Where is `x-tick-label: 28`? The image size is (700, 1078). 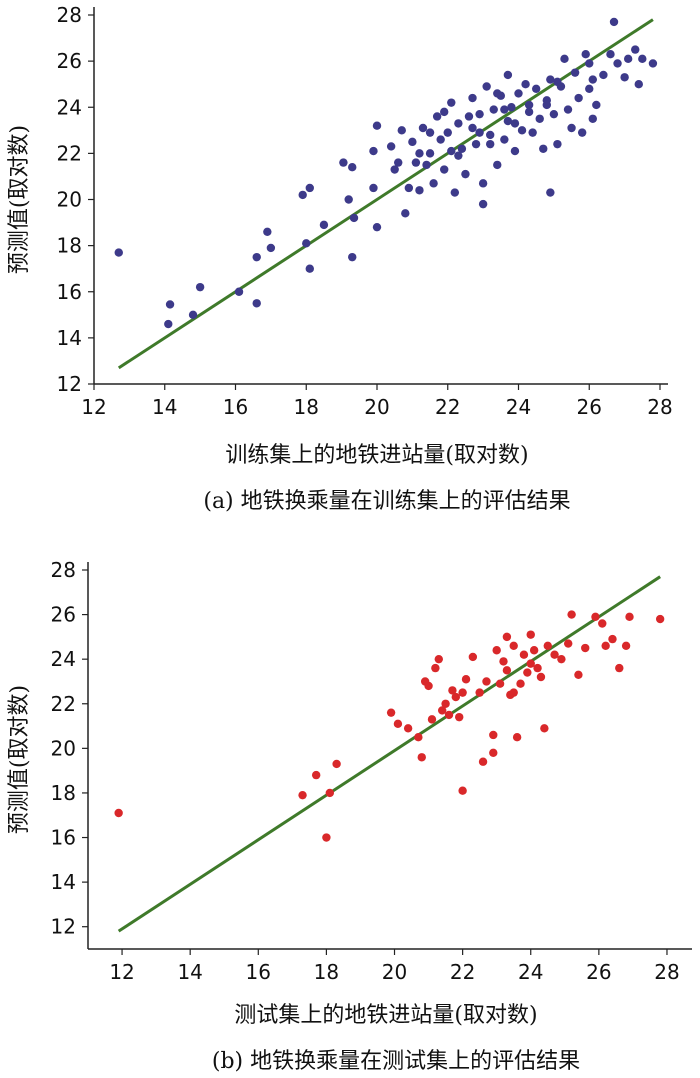
x-tick-label: 28 is located at coordinates (666, 972).